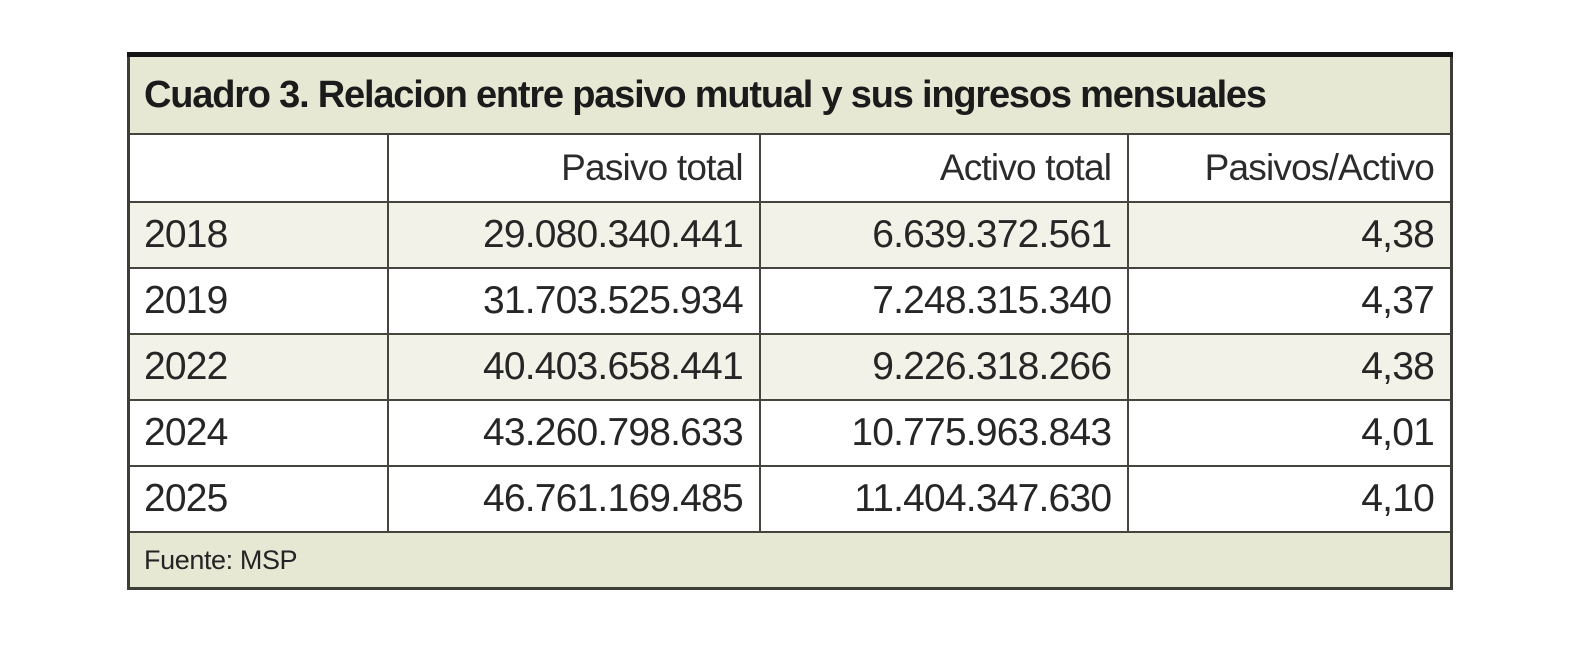 Image resolution: width=1583 pixels, height=671 pixels. What do you see at coordinates (574, 235) in the screenshot?
I see `pasivo-total-cell: 29.080.340.441` at bounding box center [574, 235].